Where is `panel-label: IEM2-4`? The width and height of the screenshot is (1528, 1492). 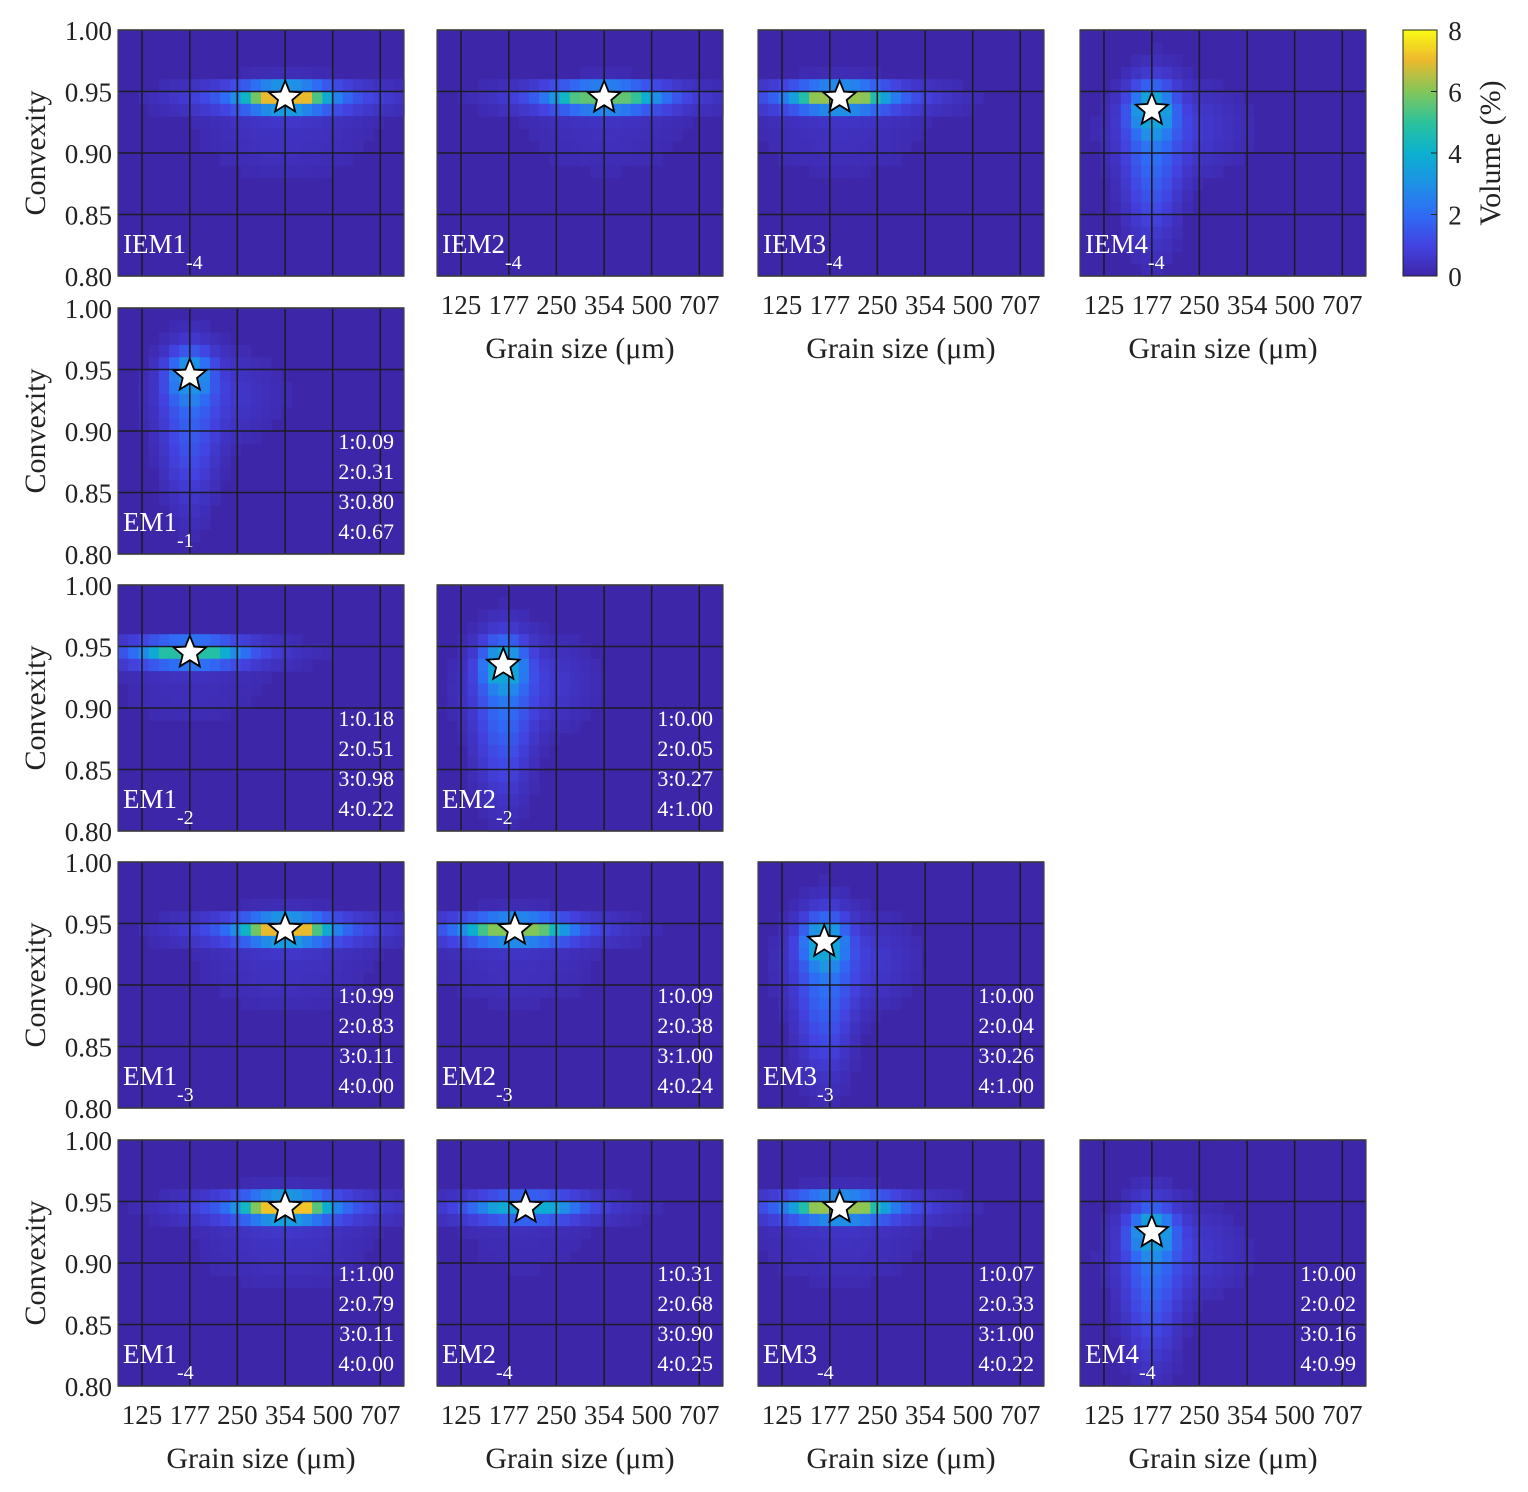
panel-label: IEM2-4 is located at coordinates (482, 251).